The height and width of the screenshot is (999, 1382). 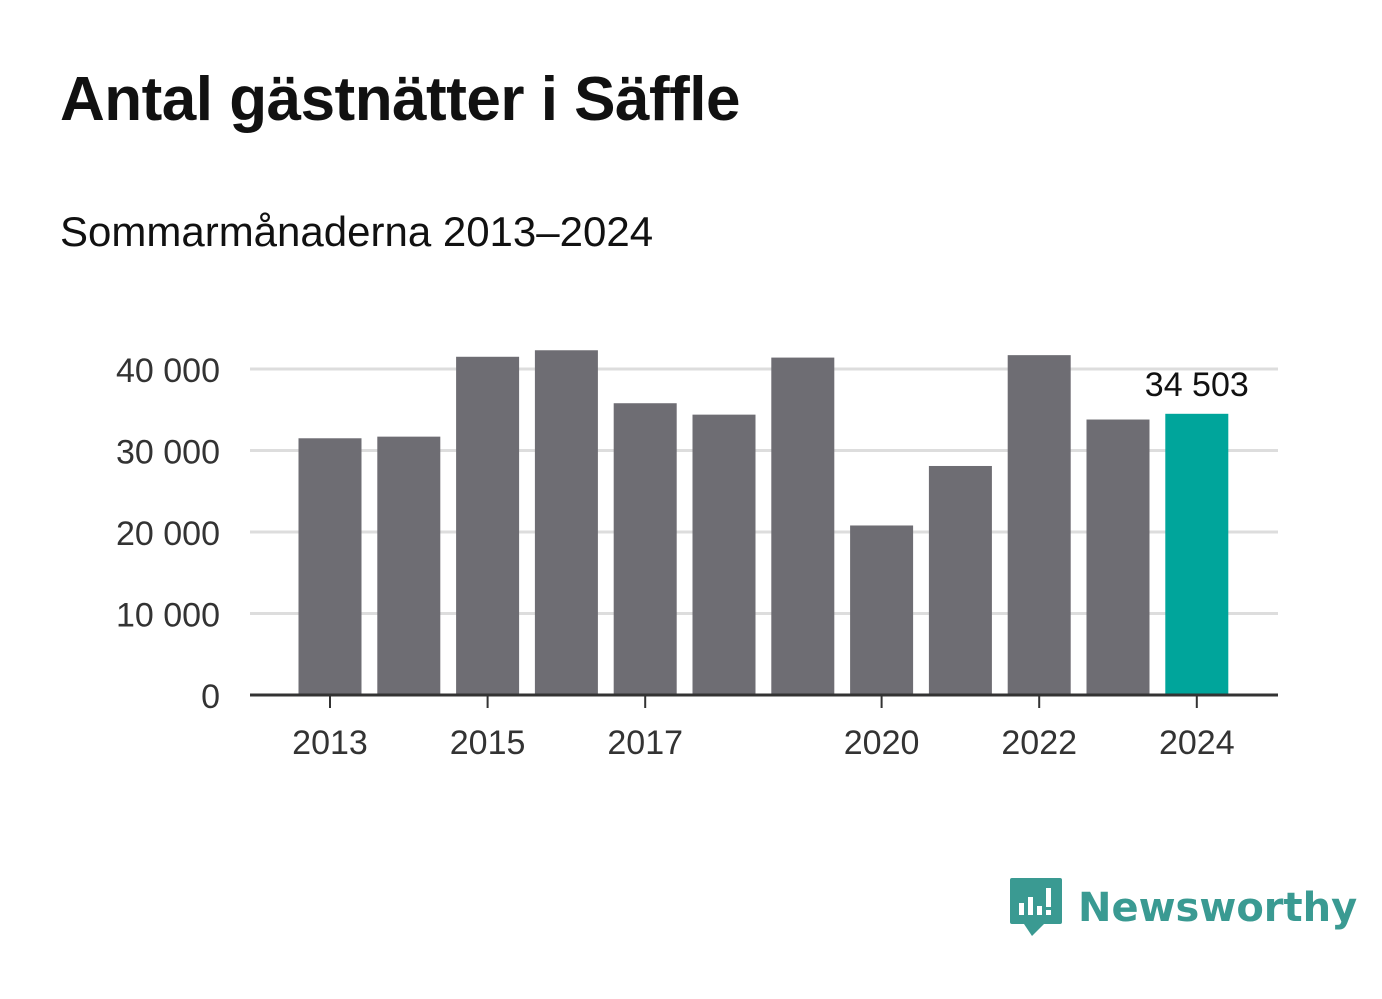 I want to click on data-label: 34 503, so click(x=1197, y=385).